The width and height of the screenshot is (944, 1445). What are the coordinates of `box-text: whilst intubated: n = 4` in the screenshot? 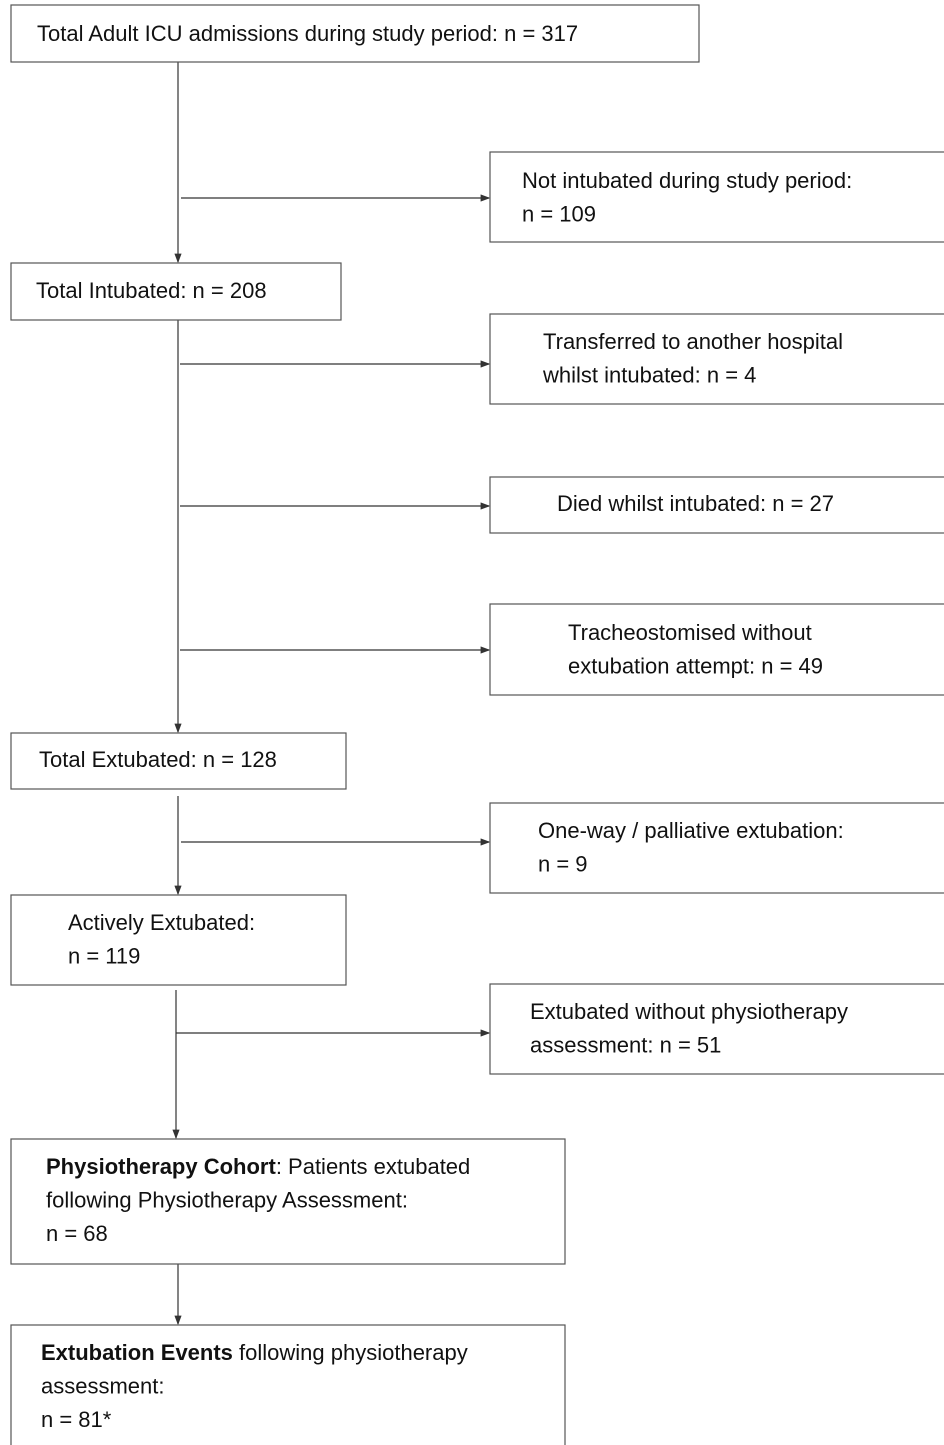 It's located at (649, 374).